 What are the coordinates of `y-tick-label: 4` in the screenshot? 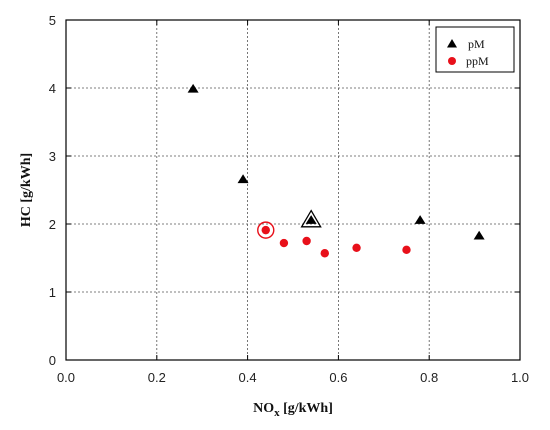 It's located at (52, 88).